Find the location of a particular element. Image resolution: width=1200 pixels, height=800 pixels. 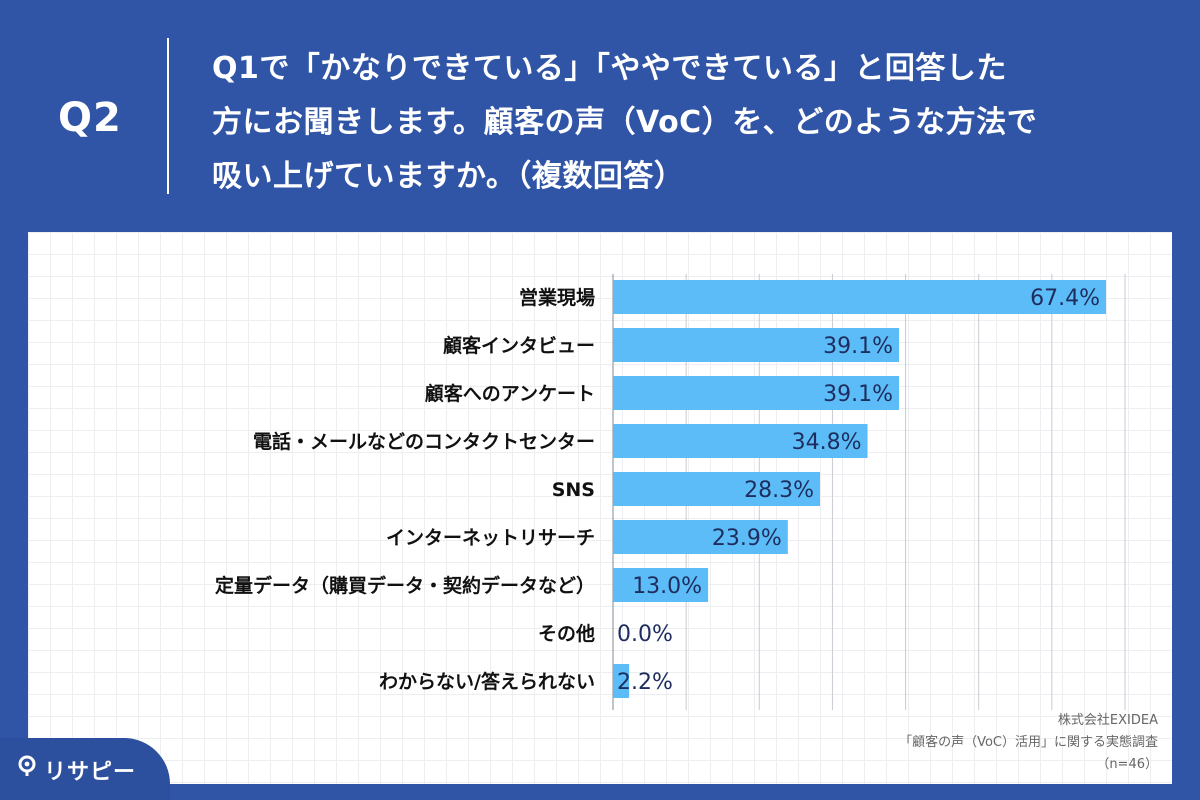

category-label: SNS is located at coordinates (573, 490).